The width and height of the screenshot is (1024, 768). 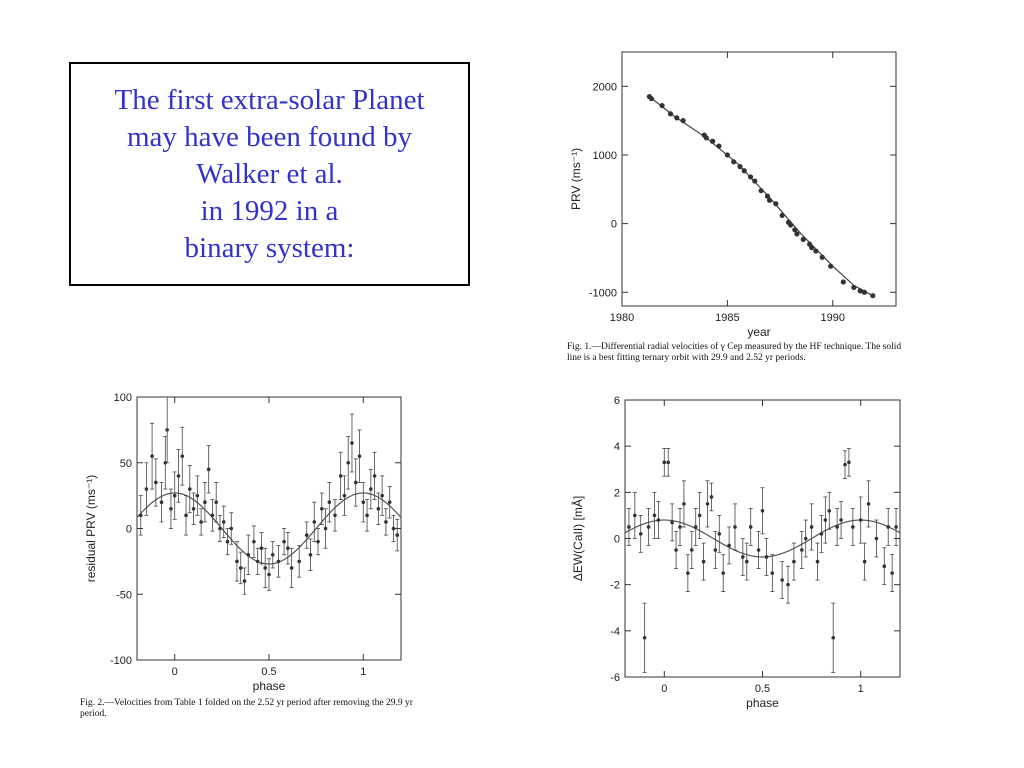 What do you see at coordinates (124, 595) in the screenshot?
I see `y-tick-label: -50` at bounding box center [124, 595].